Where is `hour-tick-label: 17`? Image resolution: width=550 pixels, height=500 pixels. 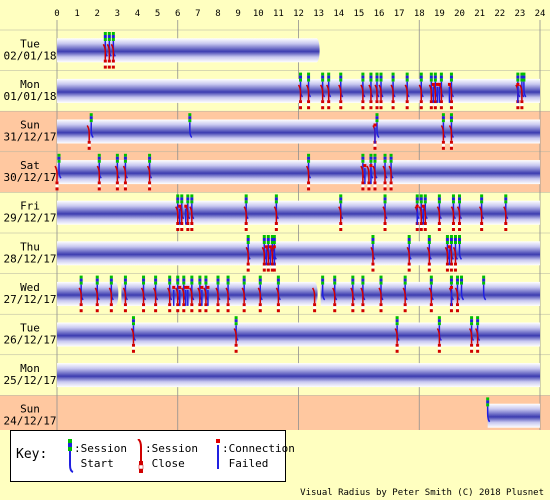 hour-tick-label: 17 is located at coordinates (399, 14).